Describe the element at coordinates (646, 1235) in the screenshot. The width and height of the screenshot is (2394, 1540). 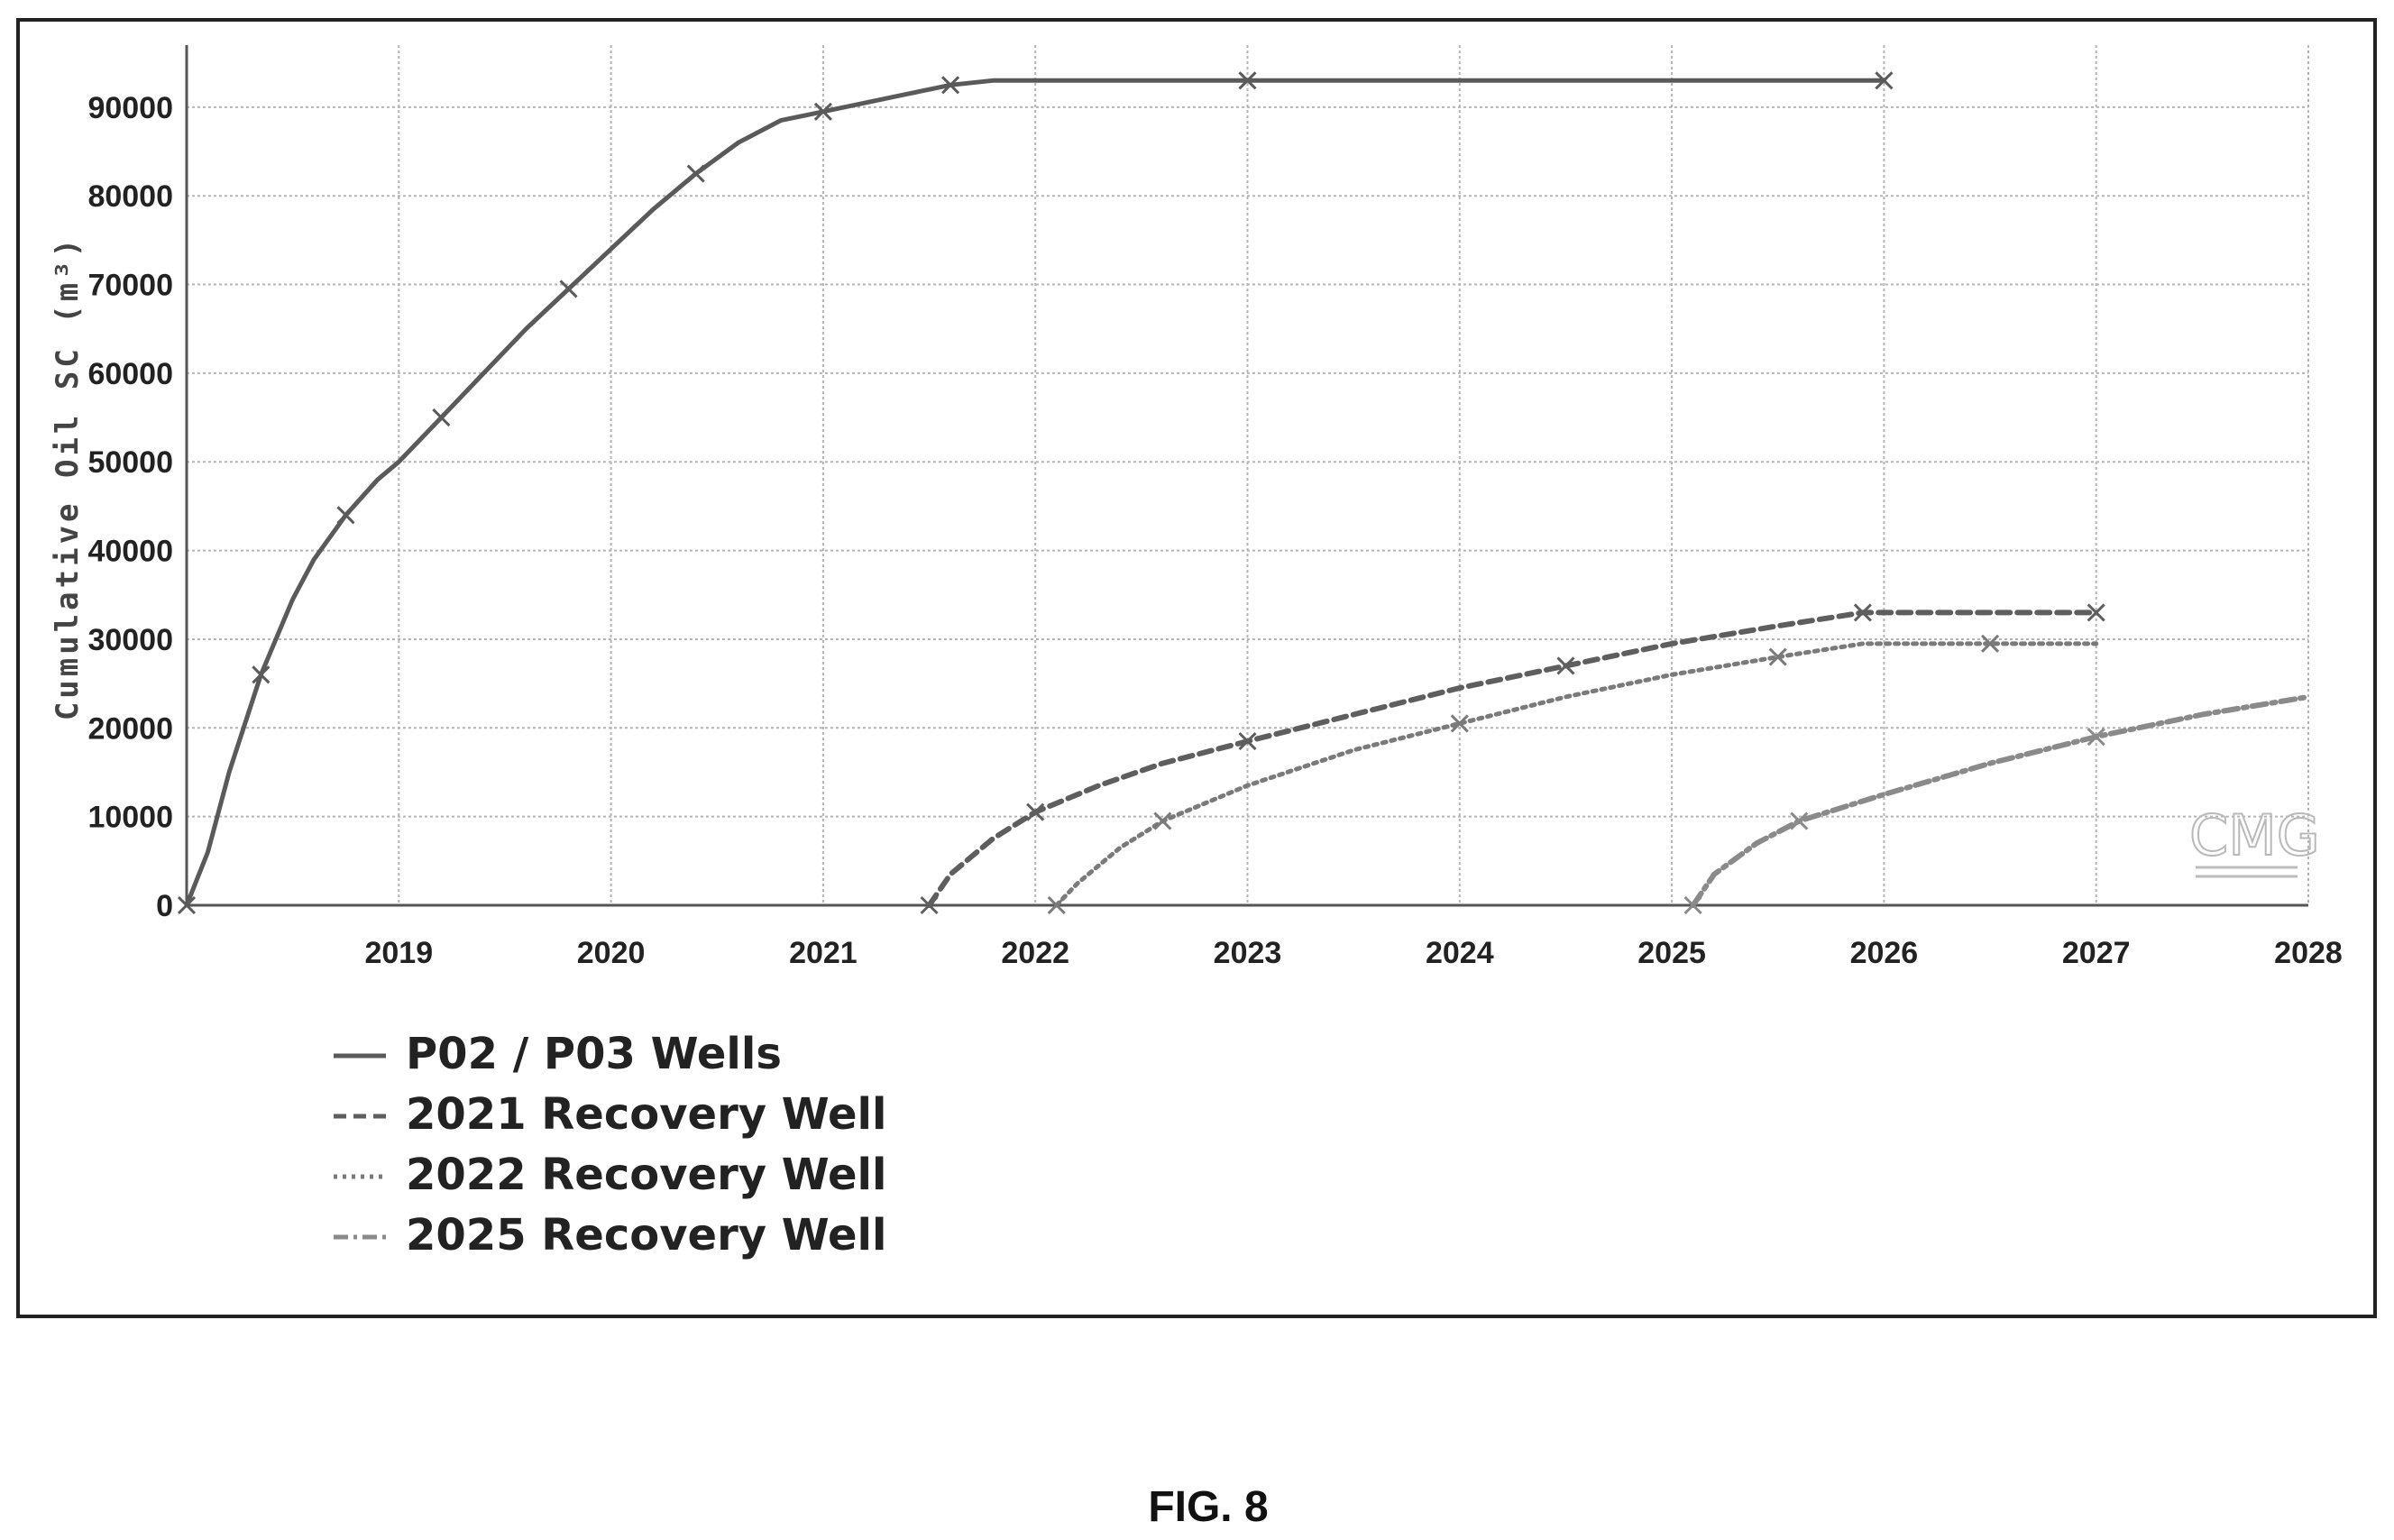
I see `legend-label: 2025 Recovery Well` at that location.